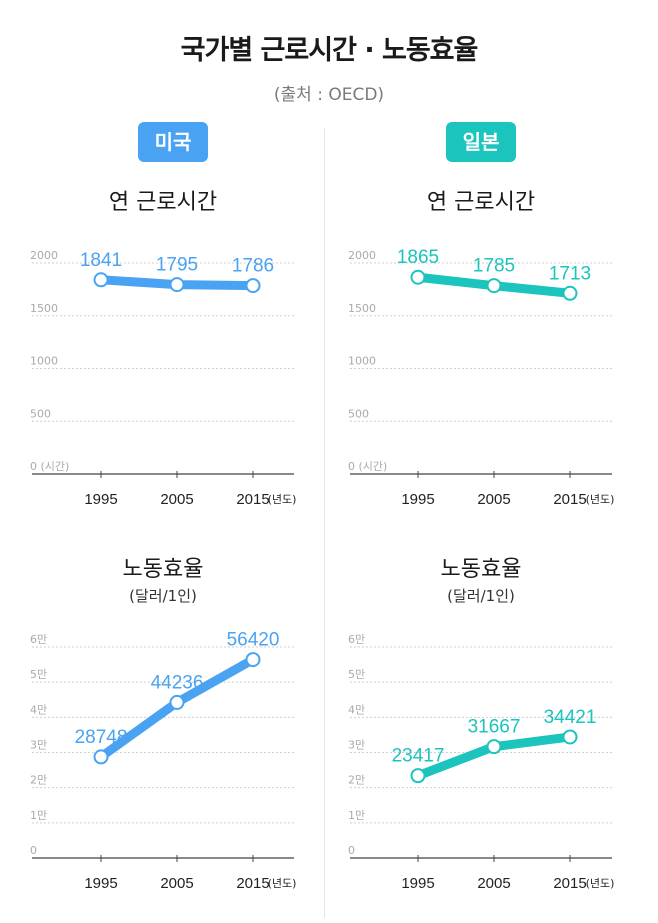 The image size is (658, 923). I want to click on jp-prod-ytick-label: 4만, so click(356, 709).